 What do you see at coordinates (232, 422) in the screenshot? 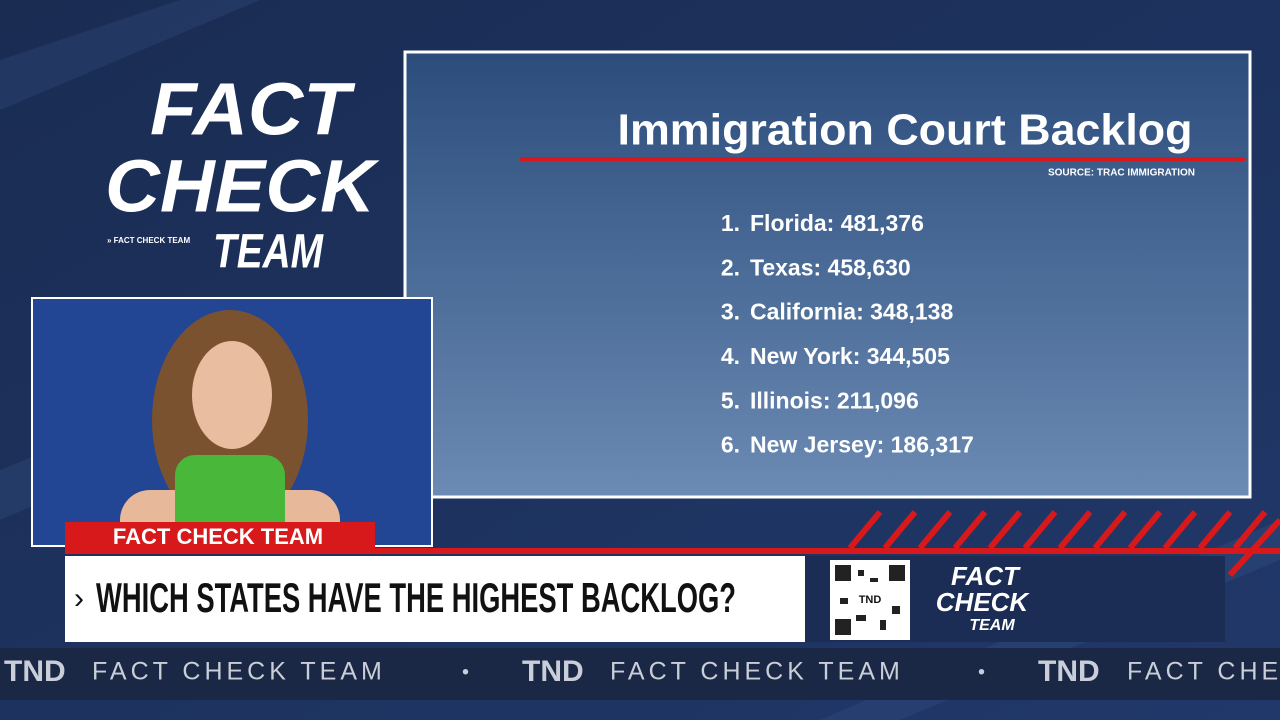
I see `video-feed` at bounding box center [232, 422].